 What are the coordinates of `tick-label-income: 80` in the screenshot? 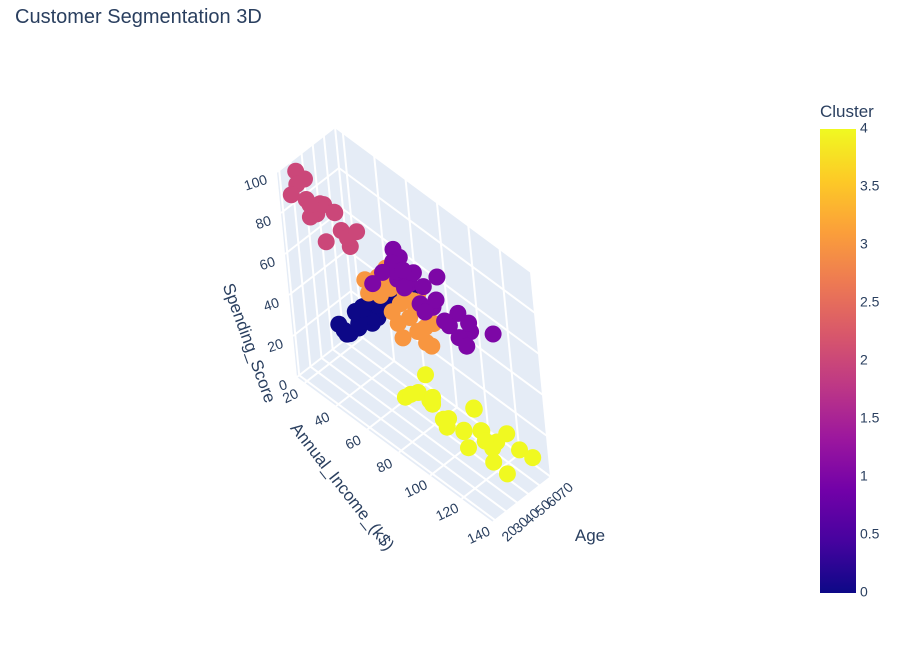 It's located at (384, 465).